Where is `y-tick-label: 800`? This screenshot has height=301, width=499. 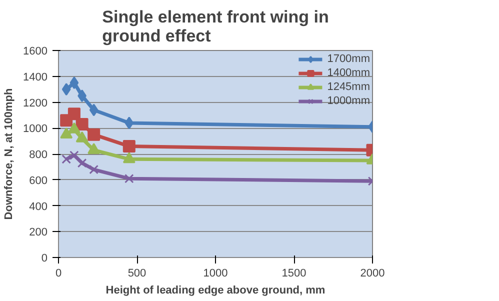 y-tick-label: 800 is located at coordinates (38, 155).